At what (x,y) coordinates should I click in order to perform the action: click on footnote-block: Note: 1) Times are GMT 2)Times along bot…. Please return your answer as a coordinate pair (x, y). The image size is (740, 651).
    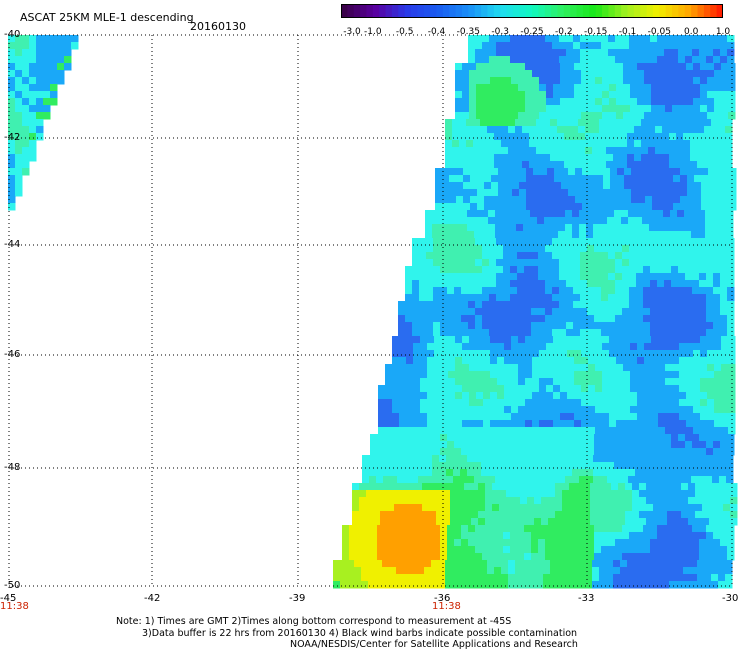
    Looking at the image, I should click on (347, 633).